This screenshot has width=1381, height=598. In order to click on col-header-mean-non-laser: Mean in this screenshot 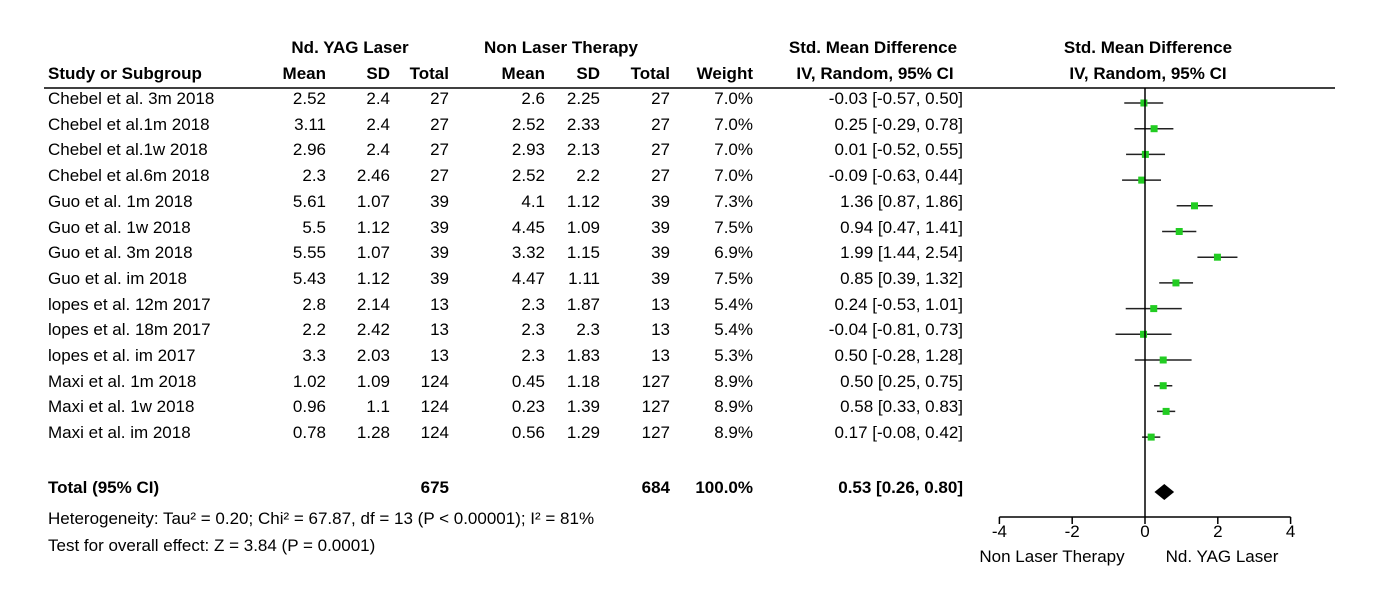, I will do `click(523, 73)`.